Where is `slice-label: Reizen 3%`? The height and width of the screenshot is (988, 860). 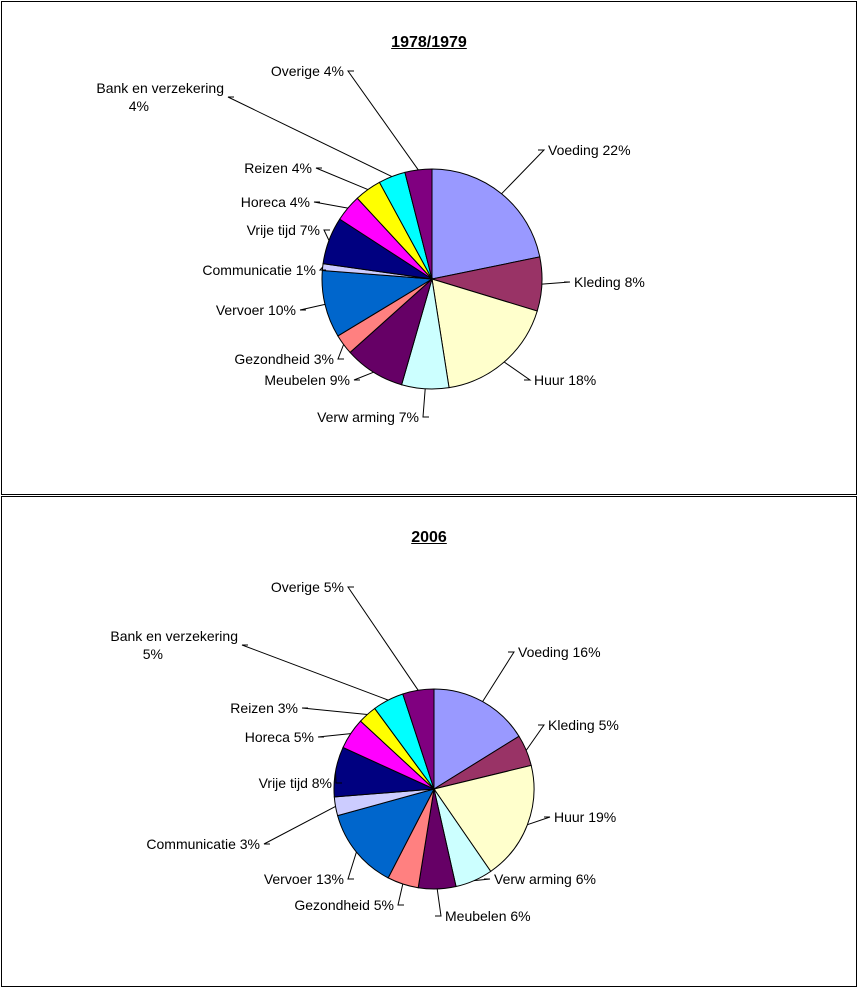 slice-label: Reizen 3% is located at coordinates (264, 708).